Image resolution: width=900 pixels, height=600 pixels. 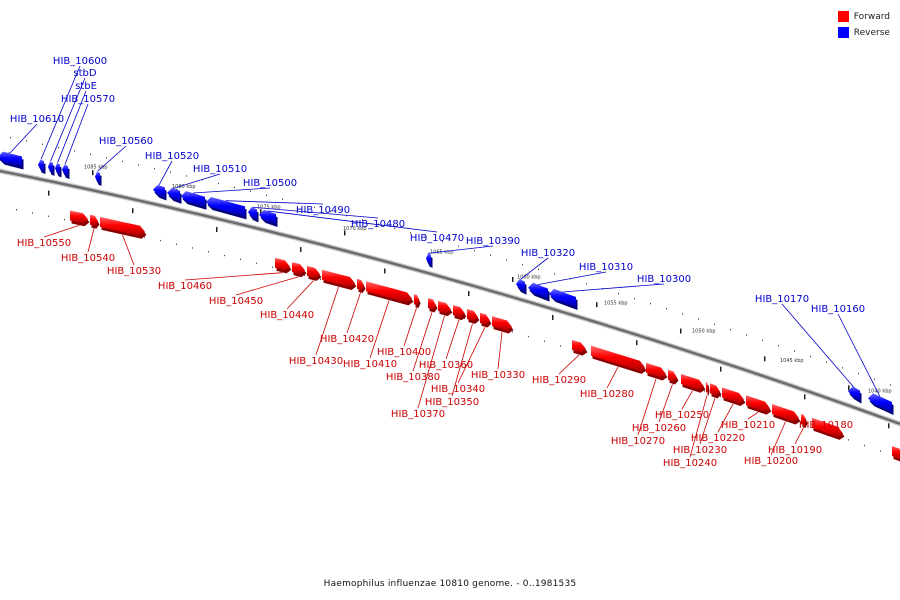 What do you see at coordinates (638, 441) in the screenshot?
I see `gene-label: HIB_10270` at bounding box center [638, 441].